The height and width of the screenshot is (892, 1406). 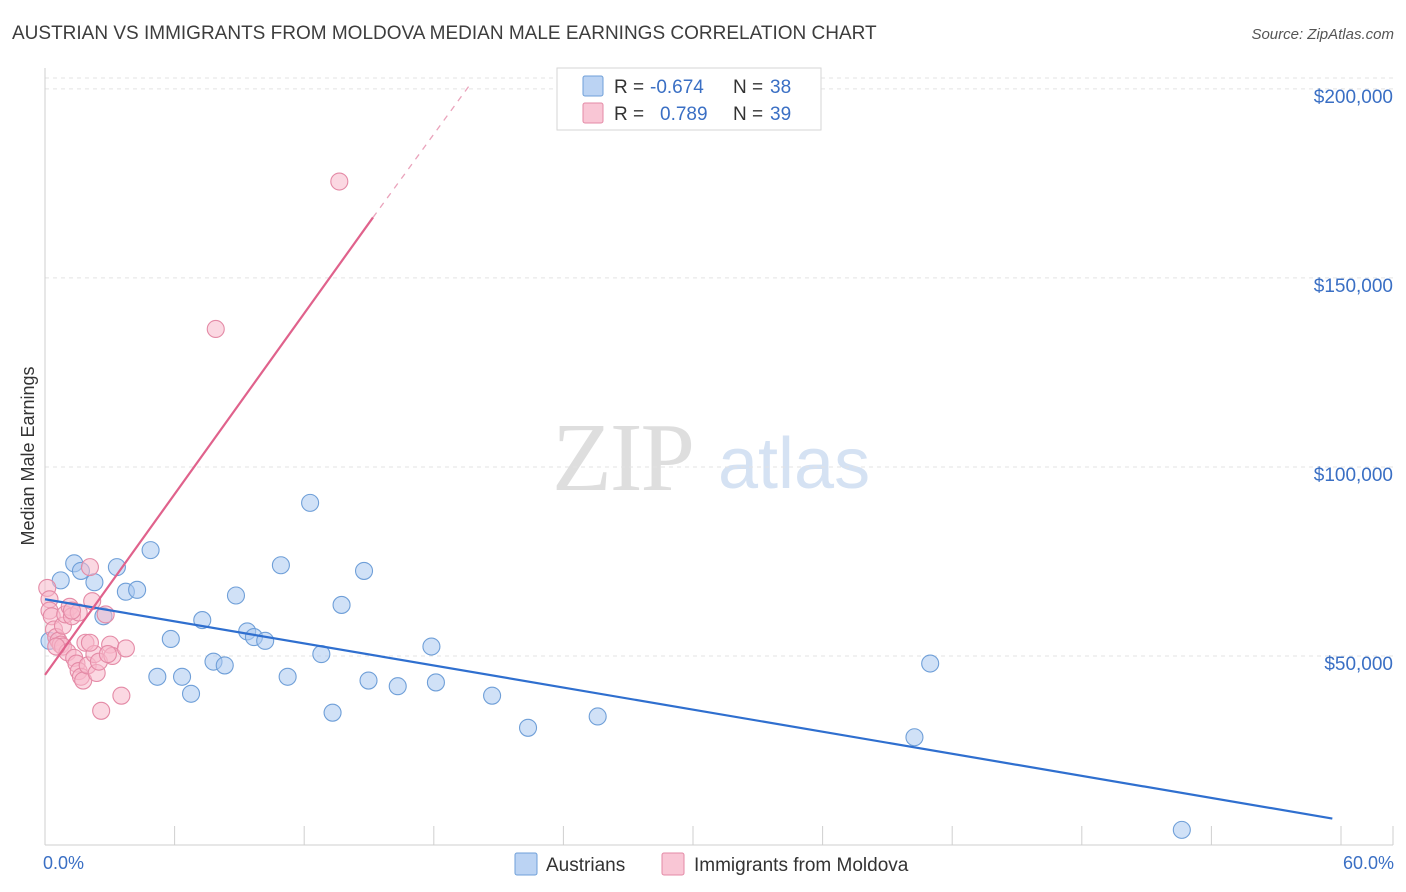 I want to click on legend-swatch-moldova, so click(x=593, y=113).